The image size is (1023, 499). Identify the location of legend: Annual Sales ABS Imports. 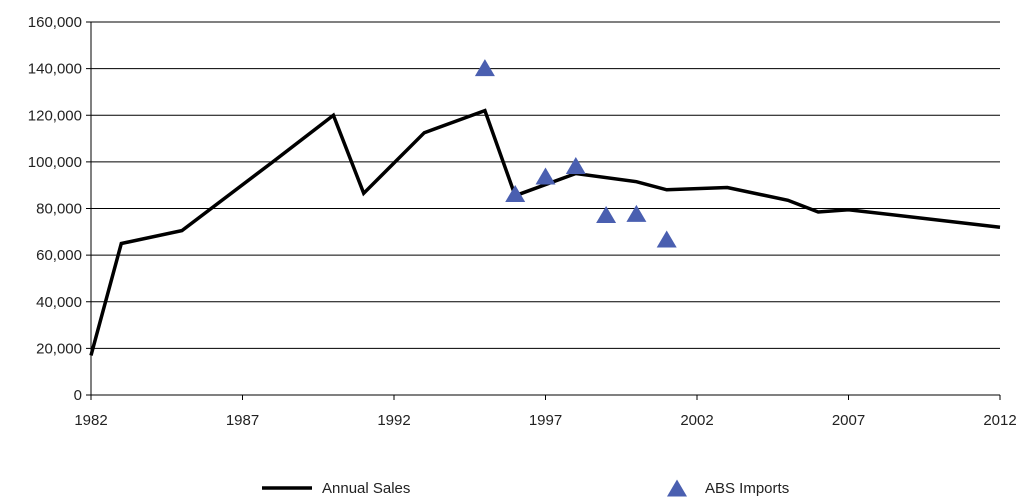
(525, 488).